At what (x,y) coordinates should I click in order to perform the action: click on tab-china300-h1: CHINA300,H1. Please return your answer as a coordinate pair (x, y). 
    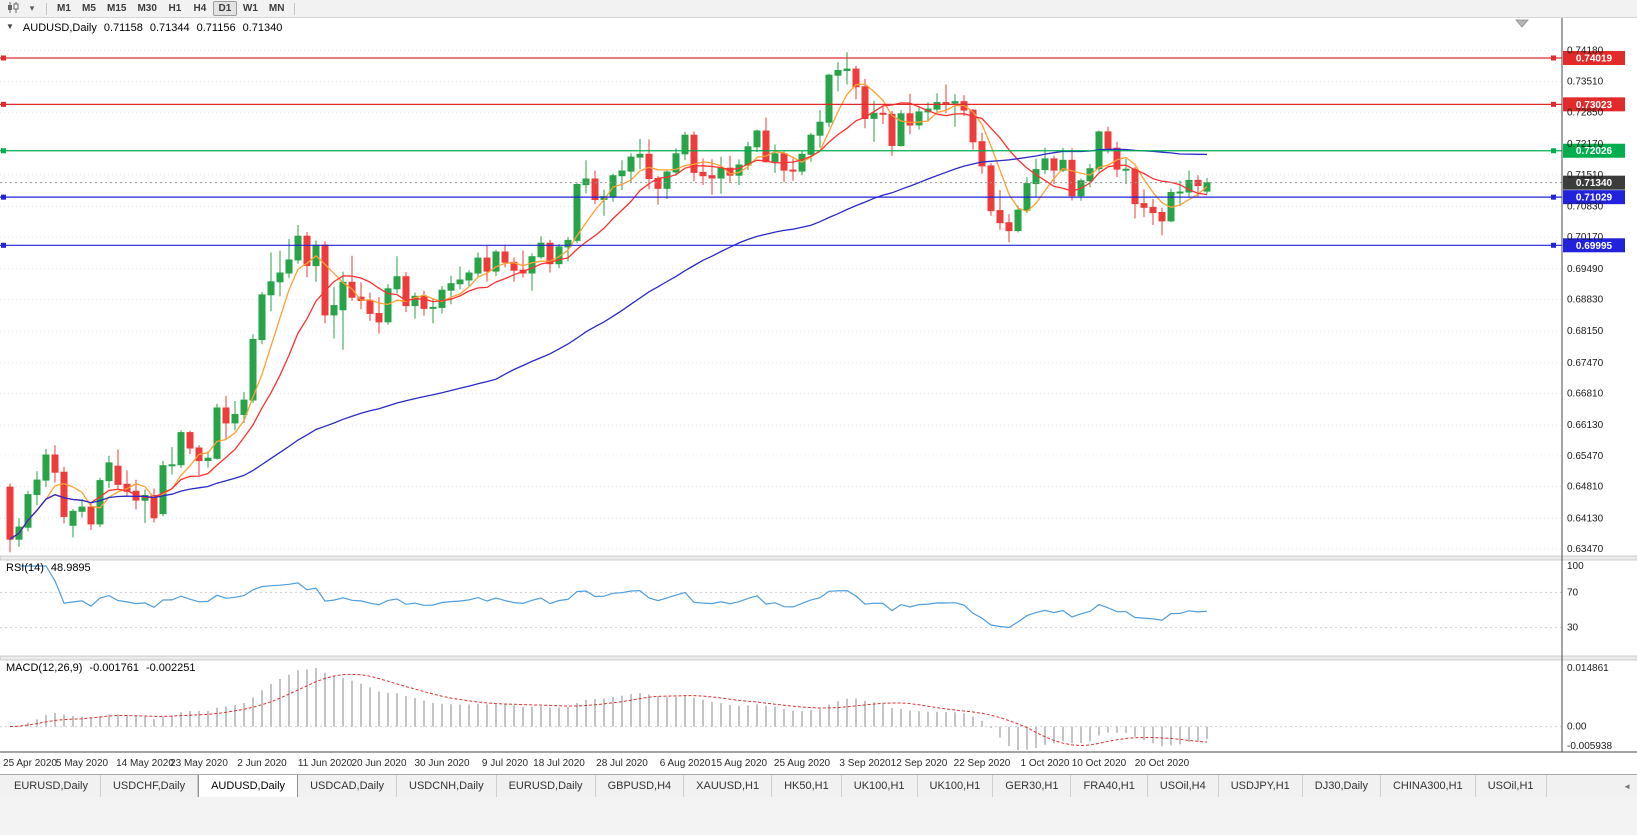
    Looking at the image, I should click on (1428, 786).